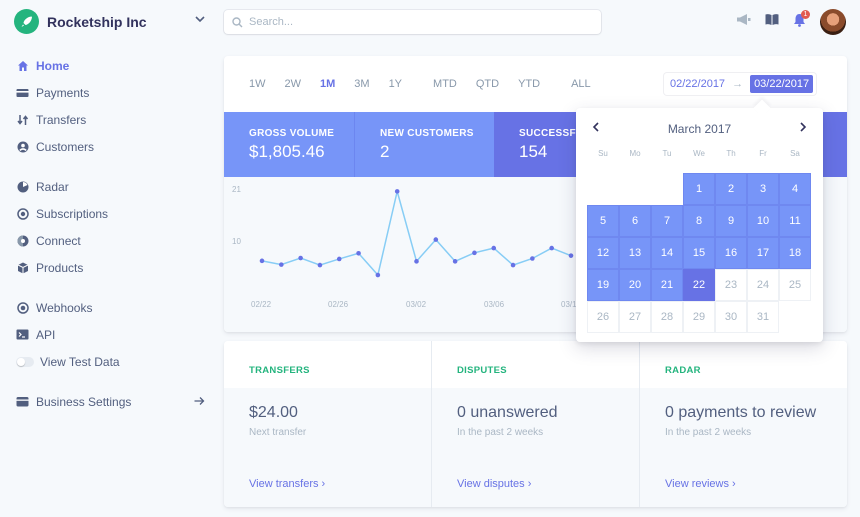  What do you see at coordinates (635, 285) in the screenshot?
I see `calendar-day: 20` at bounding box center [635, 285].